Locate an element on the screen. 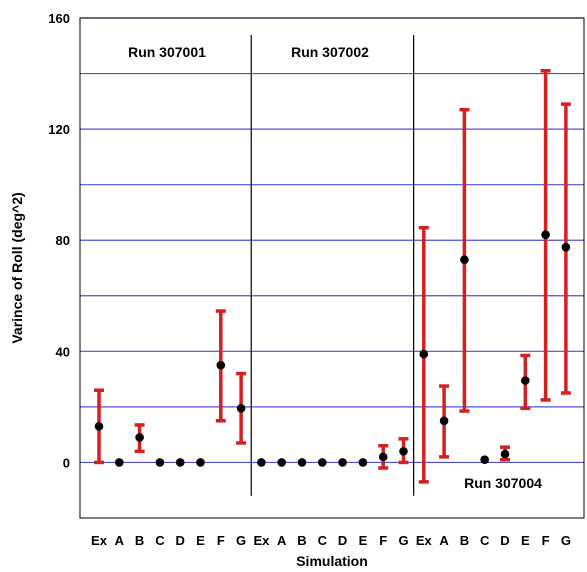  run-label: Run 307004 is located at coordinates (503, 483).